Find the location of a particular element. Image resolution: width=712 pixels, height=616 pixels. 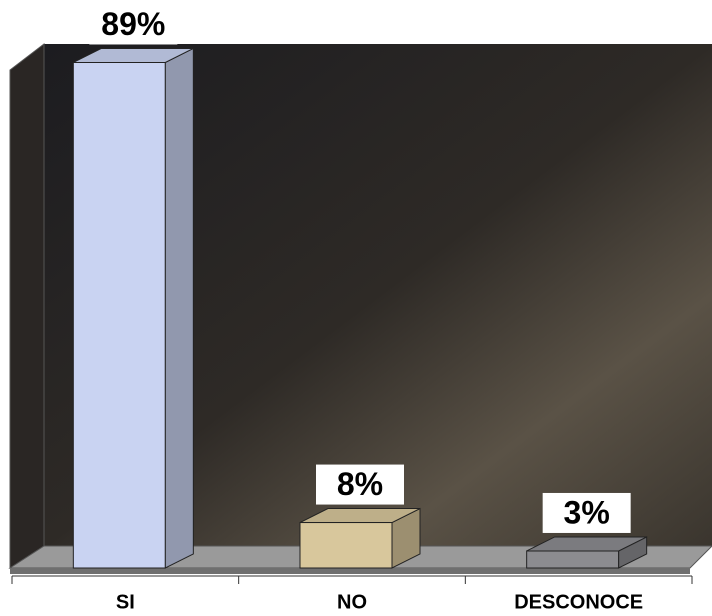

bar-side is located at coordinates (179, 308).